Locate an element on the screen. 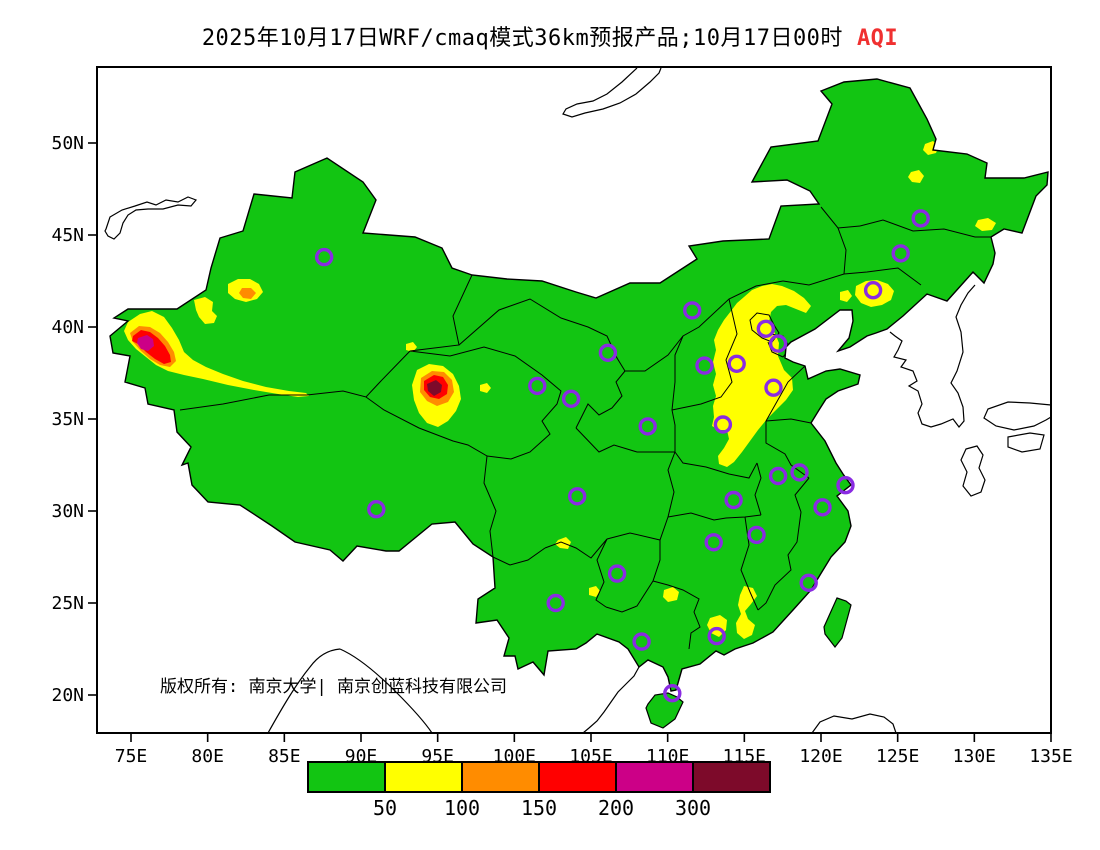 This screenshot has width=1100, height=850. y-tick-label: 50N is located at coordinates (67, 143).